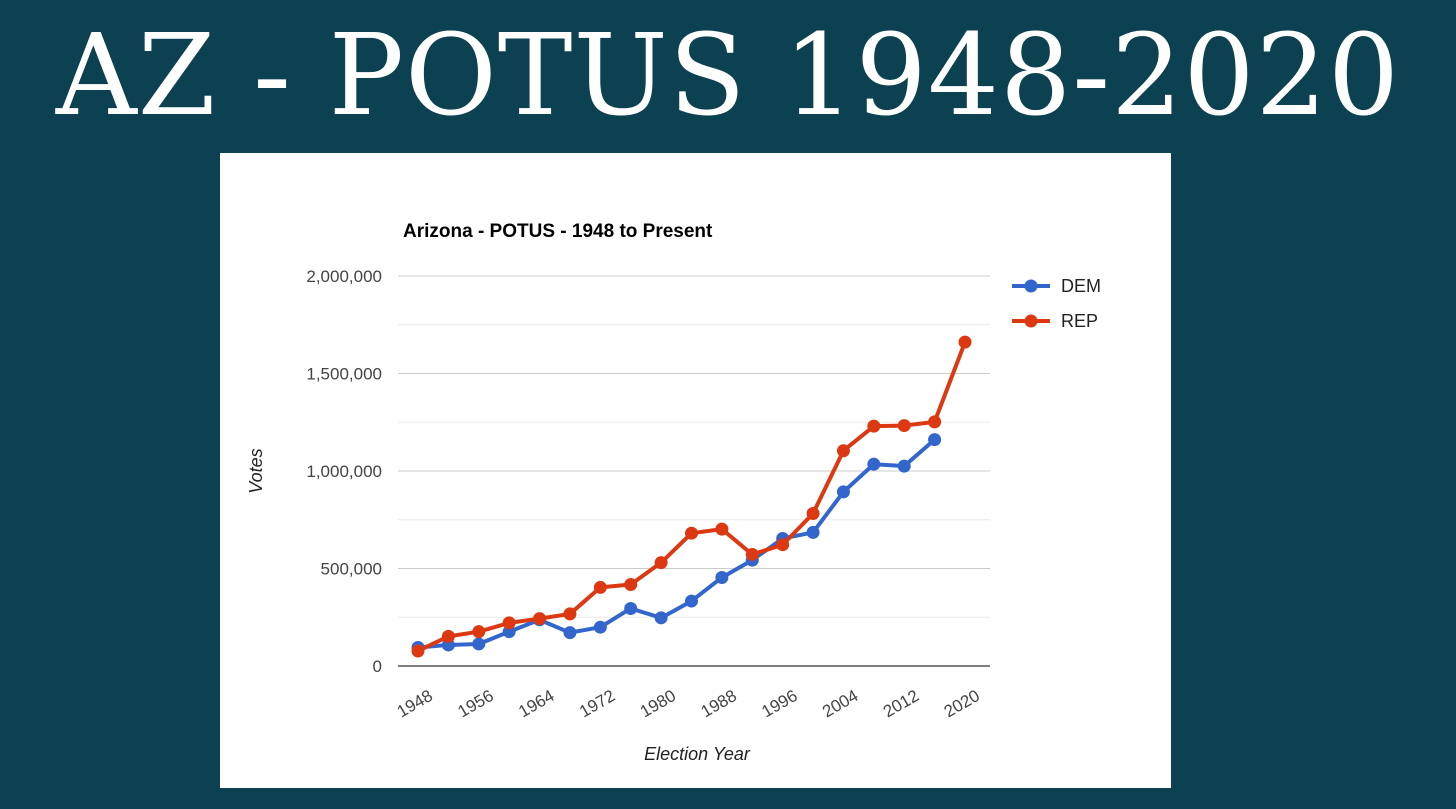 The width and height of the screenshot is (1456, 809). I want to click on y-axis-ticks: 0 500,000 1,000,000 1,500,000 2,000,000, so click(344, 471).